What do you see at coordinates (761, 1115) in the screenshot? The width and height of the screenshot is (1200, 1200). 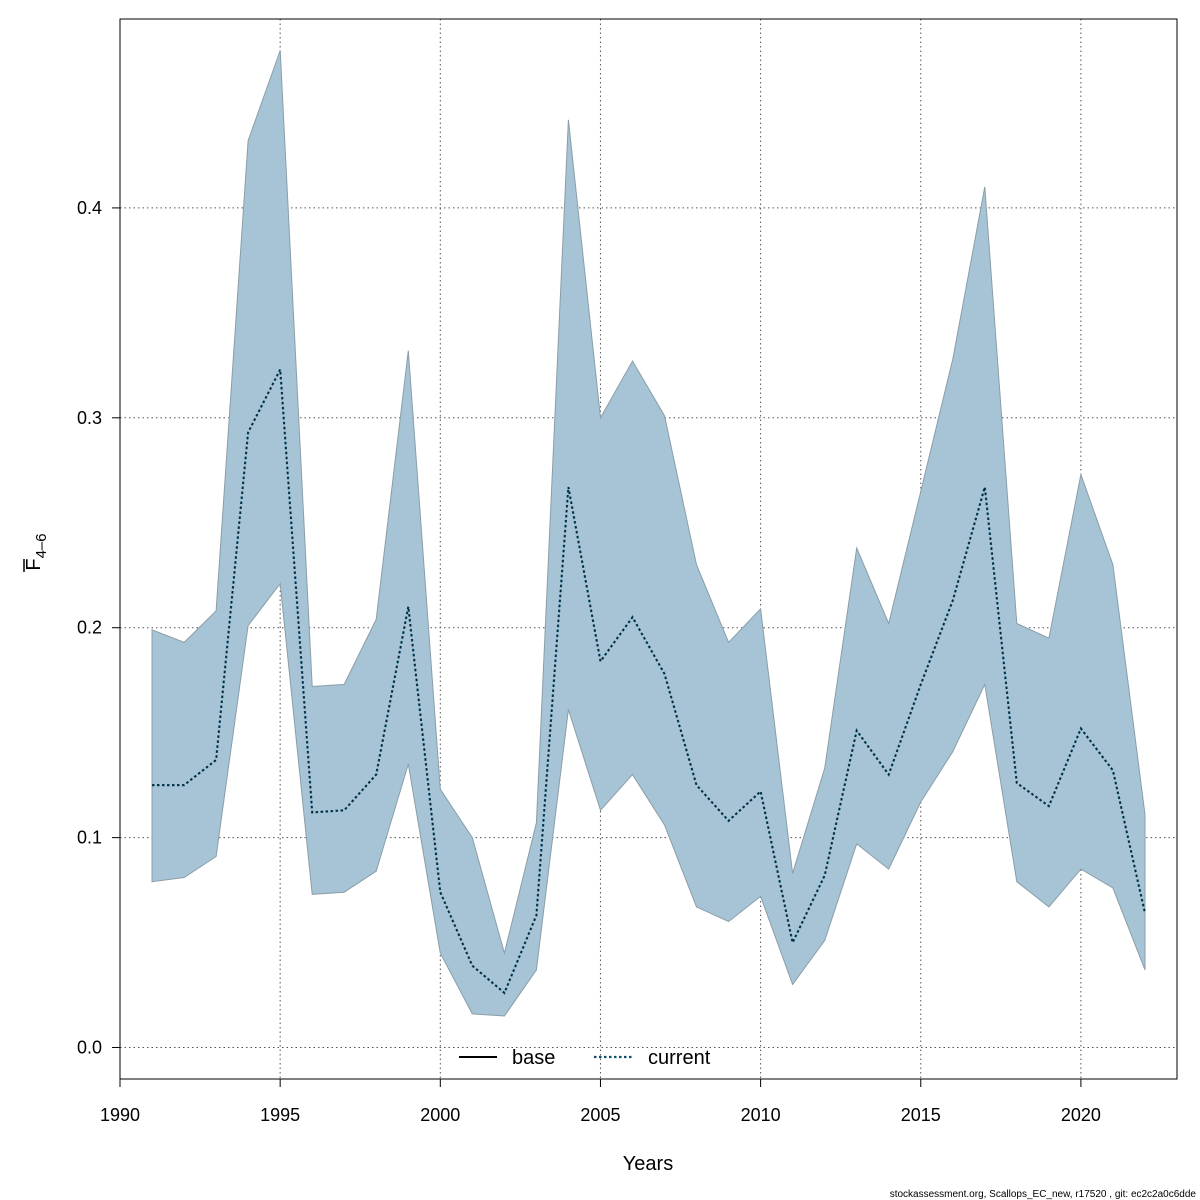 I see `x-tick-label-2010: 2010` at bounding box center [761, 1115].